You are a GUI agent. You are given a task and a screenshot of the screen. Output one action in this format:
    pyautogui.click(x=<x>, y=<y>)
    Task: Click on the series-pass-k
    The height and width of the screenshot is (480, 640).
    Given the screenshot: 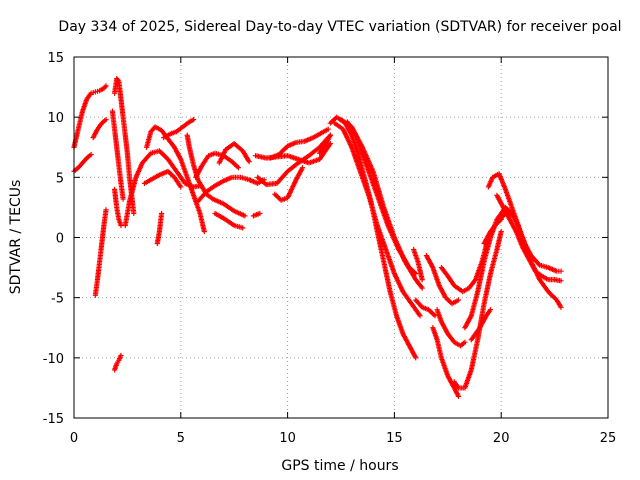 What is the action you would take?
    pyautogui.click(x=162, y=179)
    